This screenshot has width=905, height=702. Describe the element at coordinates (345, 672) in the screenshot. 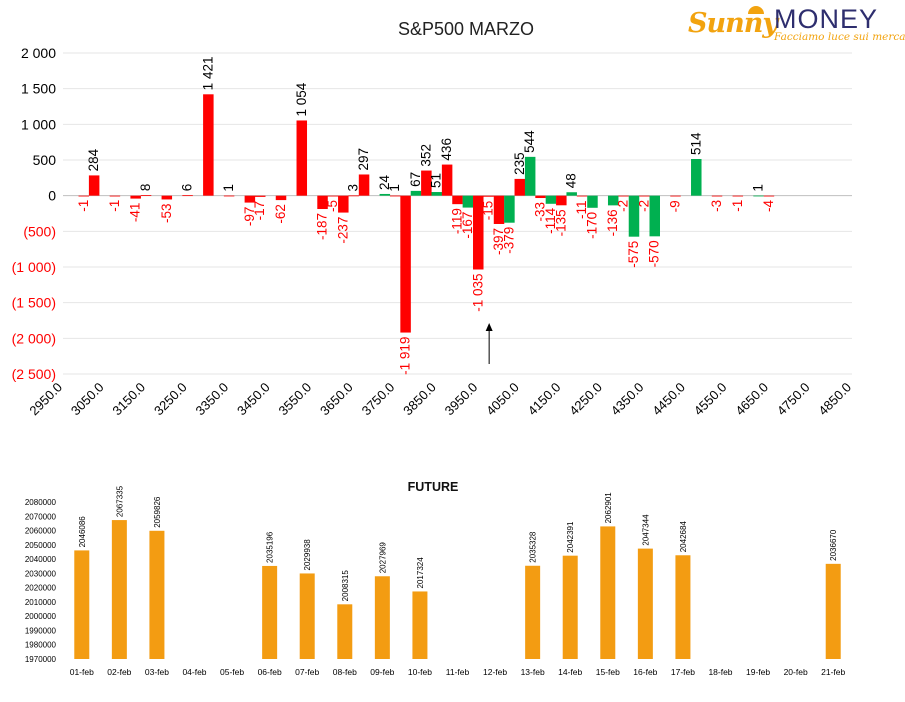

I see `chart2-x-tick-label: 08-feb` at that location.